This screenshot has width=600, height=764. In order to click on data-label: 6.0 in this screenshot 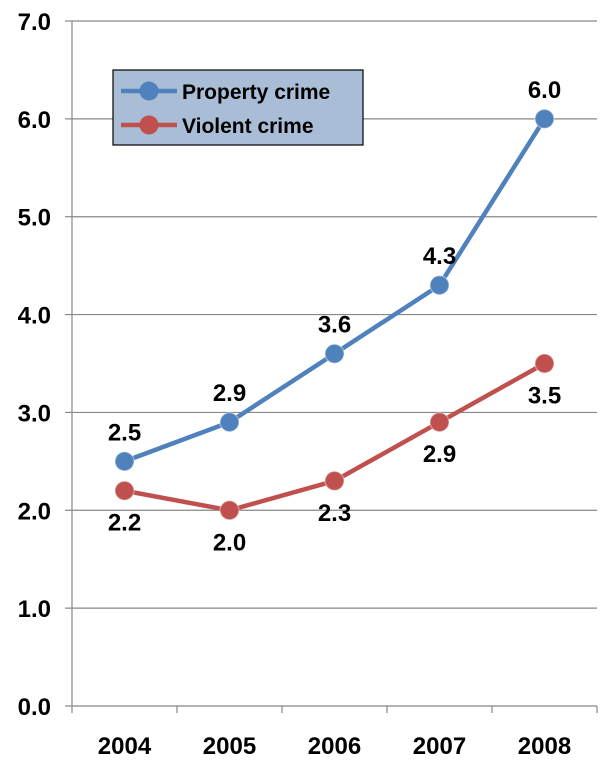, I will do `click(544, 90)`.